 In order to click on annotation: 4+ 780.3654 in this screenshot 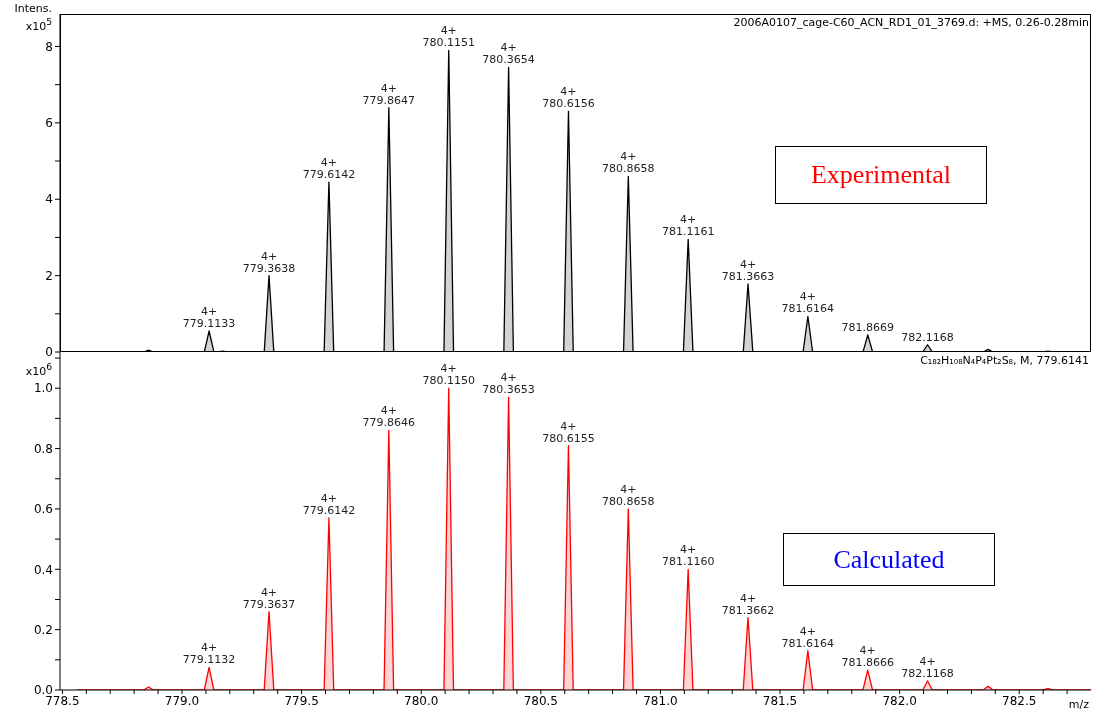, I will do `click(508, 54)`.